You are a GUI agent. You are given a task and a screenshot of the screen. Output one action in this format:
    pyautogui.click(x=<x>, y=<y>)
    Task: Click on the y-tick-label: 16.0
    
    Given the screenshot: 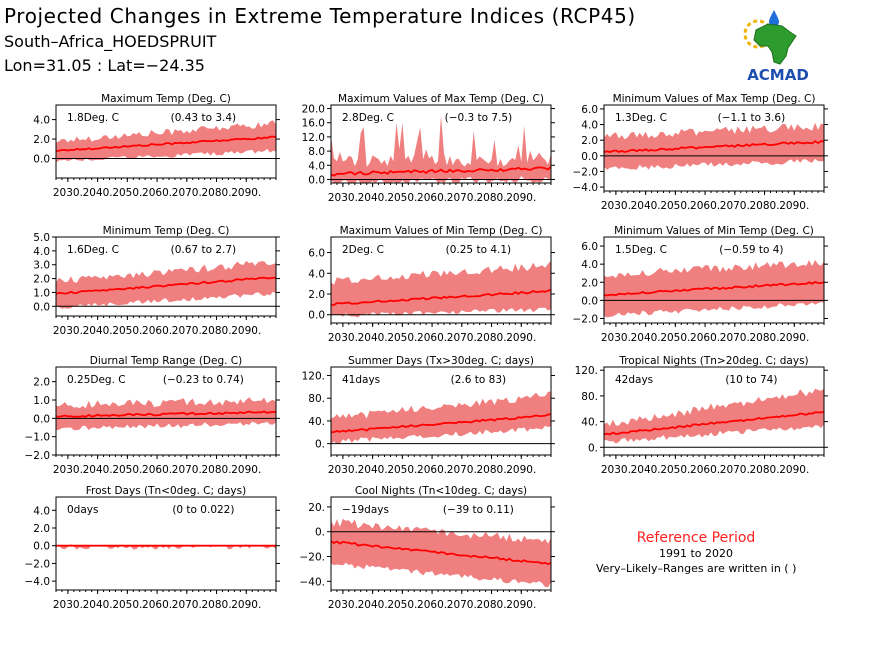 What is the action you would take?
    pyautogui.click(x=313, y=124)
    